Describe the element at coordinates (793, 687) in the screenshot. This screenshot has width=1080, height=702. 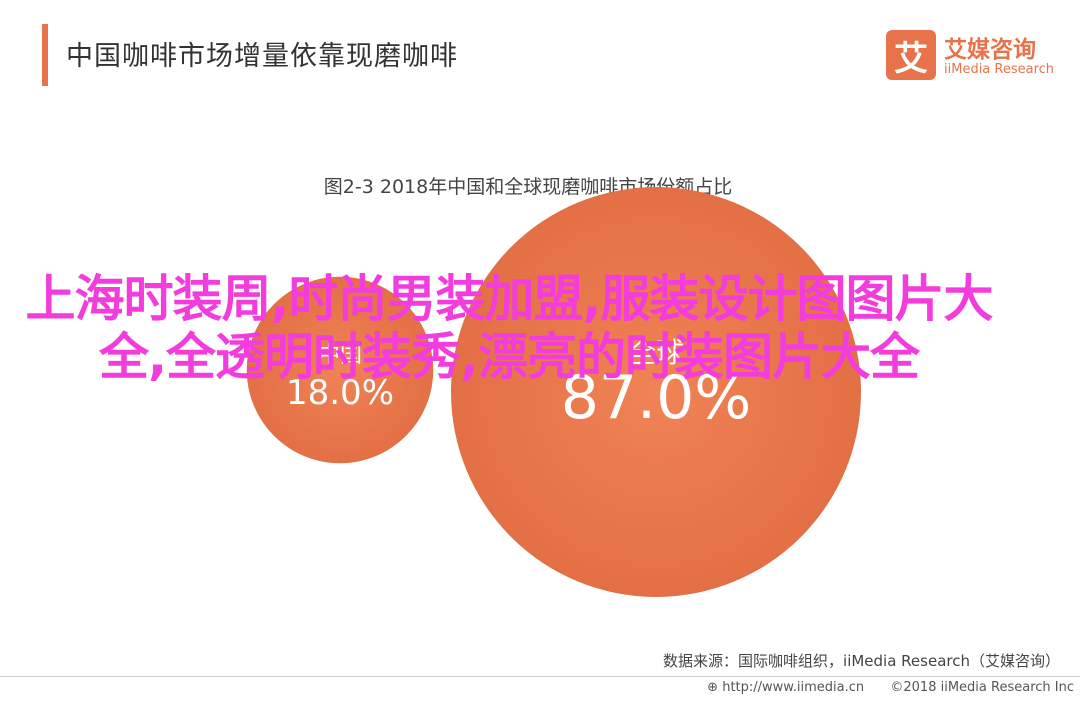
I see `footer-url: http://www.iimedia.cn` at that location.